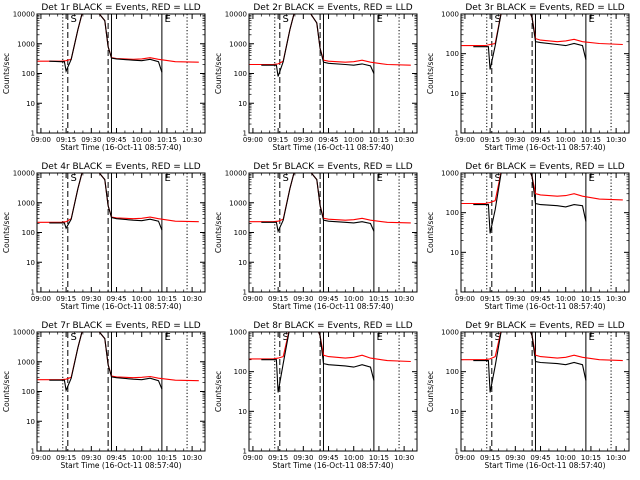 This screenshot has width=640, height=480. Describe the element at coordinates (544, 8) in the screenshot. I see `panel-title: Det 3r BLACK = Events, RED = LLD` at that location.